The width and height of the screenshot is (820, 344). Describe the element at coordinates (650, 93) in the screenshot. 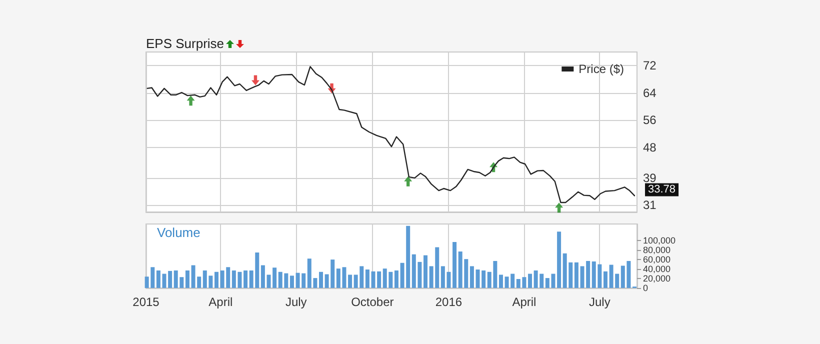

I see `y-tick-label: 64` at that location.